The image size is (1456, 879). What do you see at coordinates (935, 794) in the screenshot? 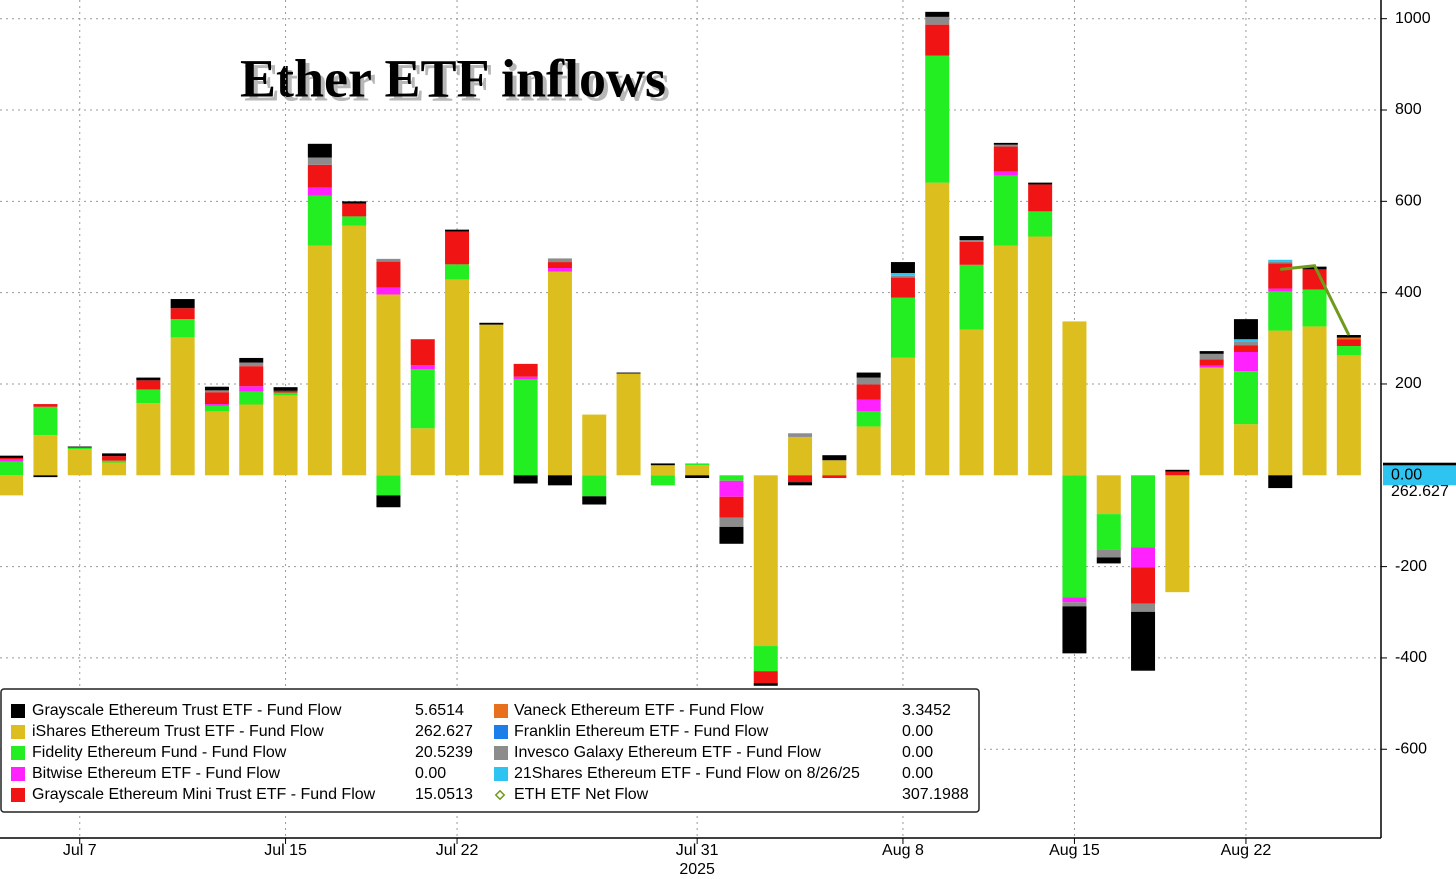
I see `legend-value: 307.1988` at bounding box center [935, 794].